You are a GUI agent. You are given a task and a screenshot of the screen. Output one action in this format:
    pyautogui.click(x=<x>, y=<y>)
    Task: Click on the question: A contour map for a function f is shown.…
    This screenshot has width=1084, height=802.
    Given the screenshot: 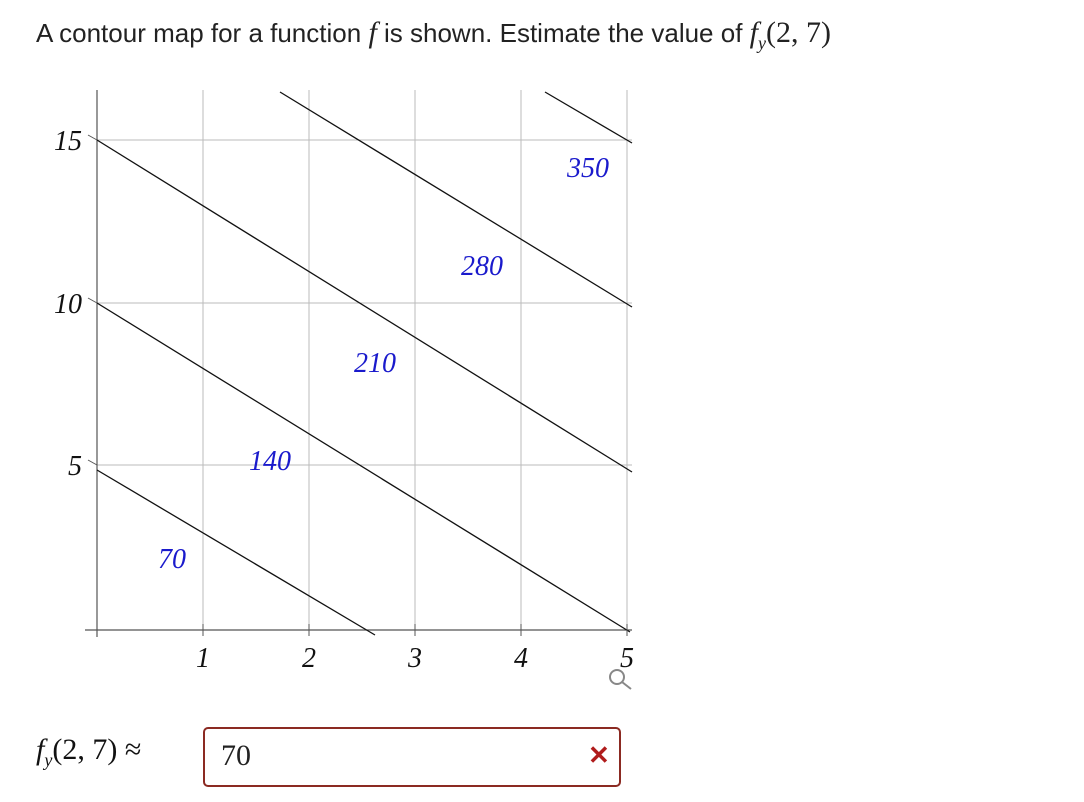 What is the action you would take?
    pyautogui.click(x=433, y=35)
    